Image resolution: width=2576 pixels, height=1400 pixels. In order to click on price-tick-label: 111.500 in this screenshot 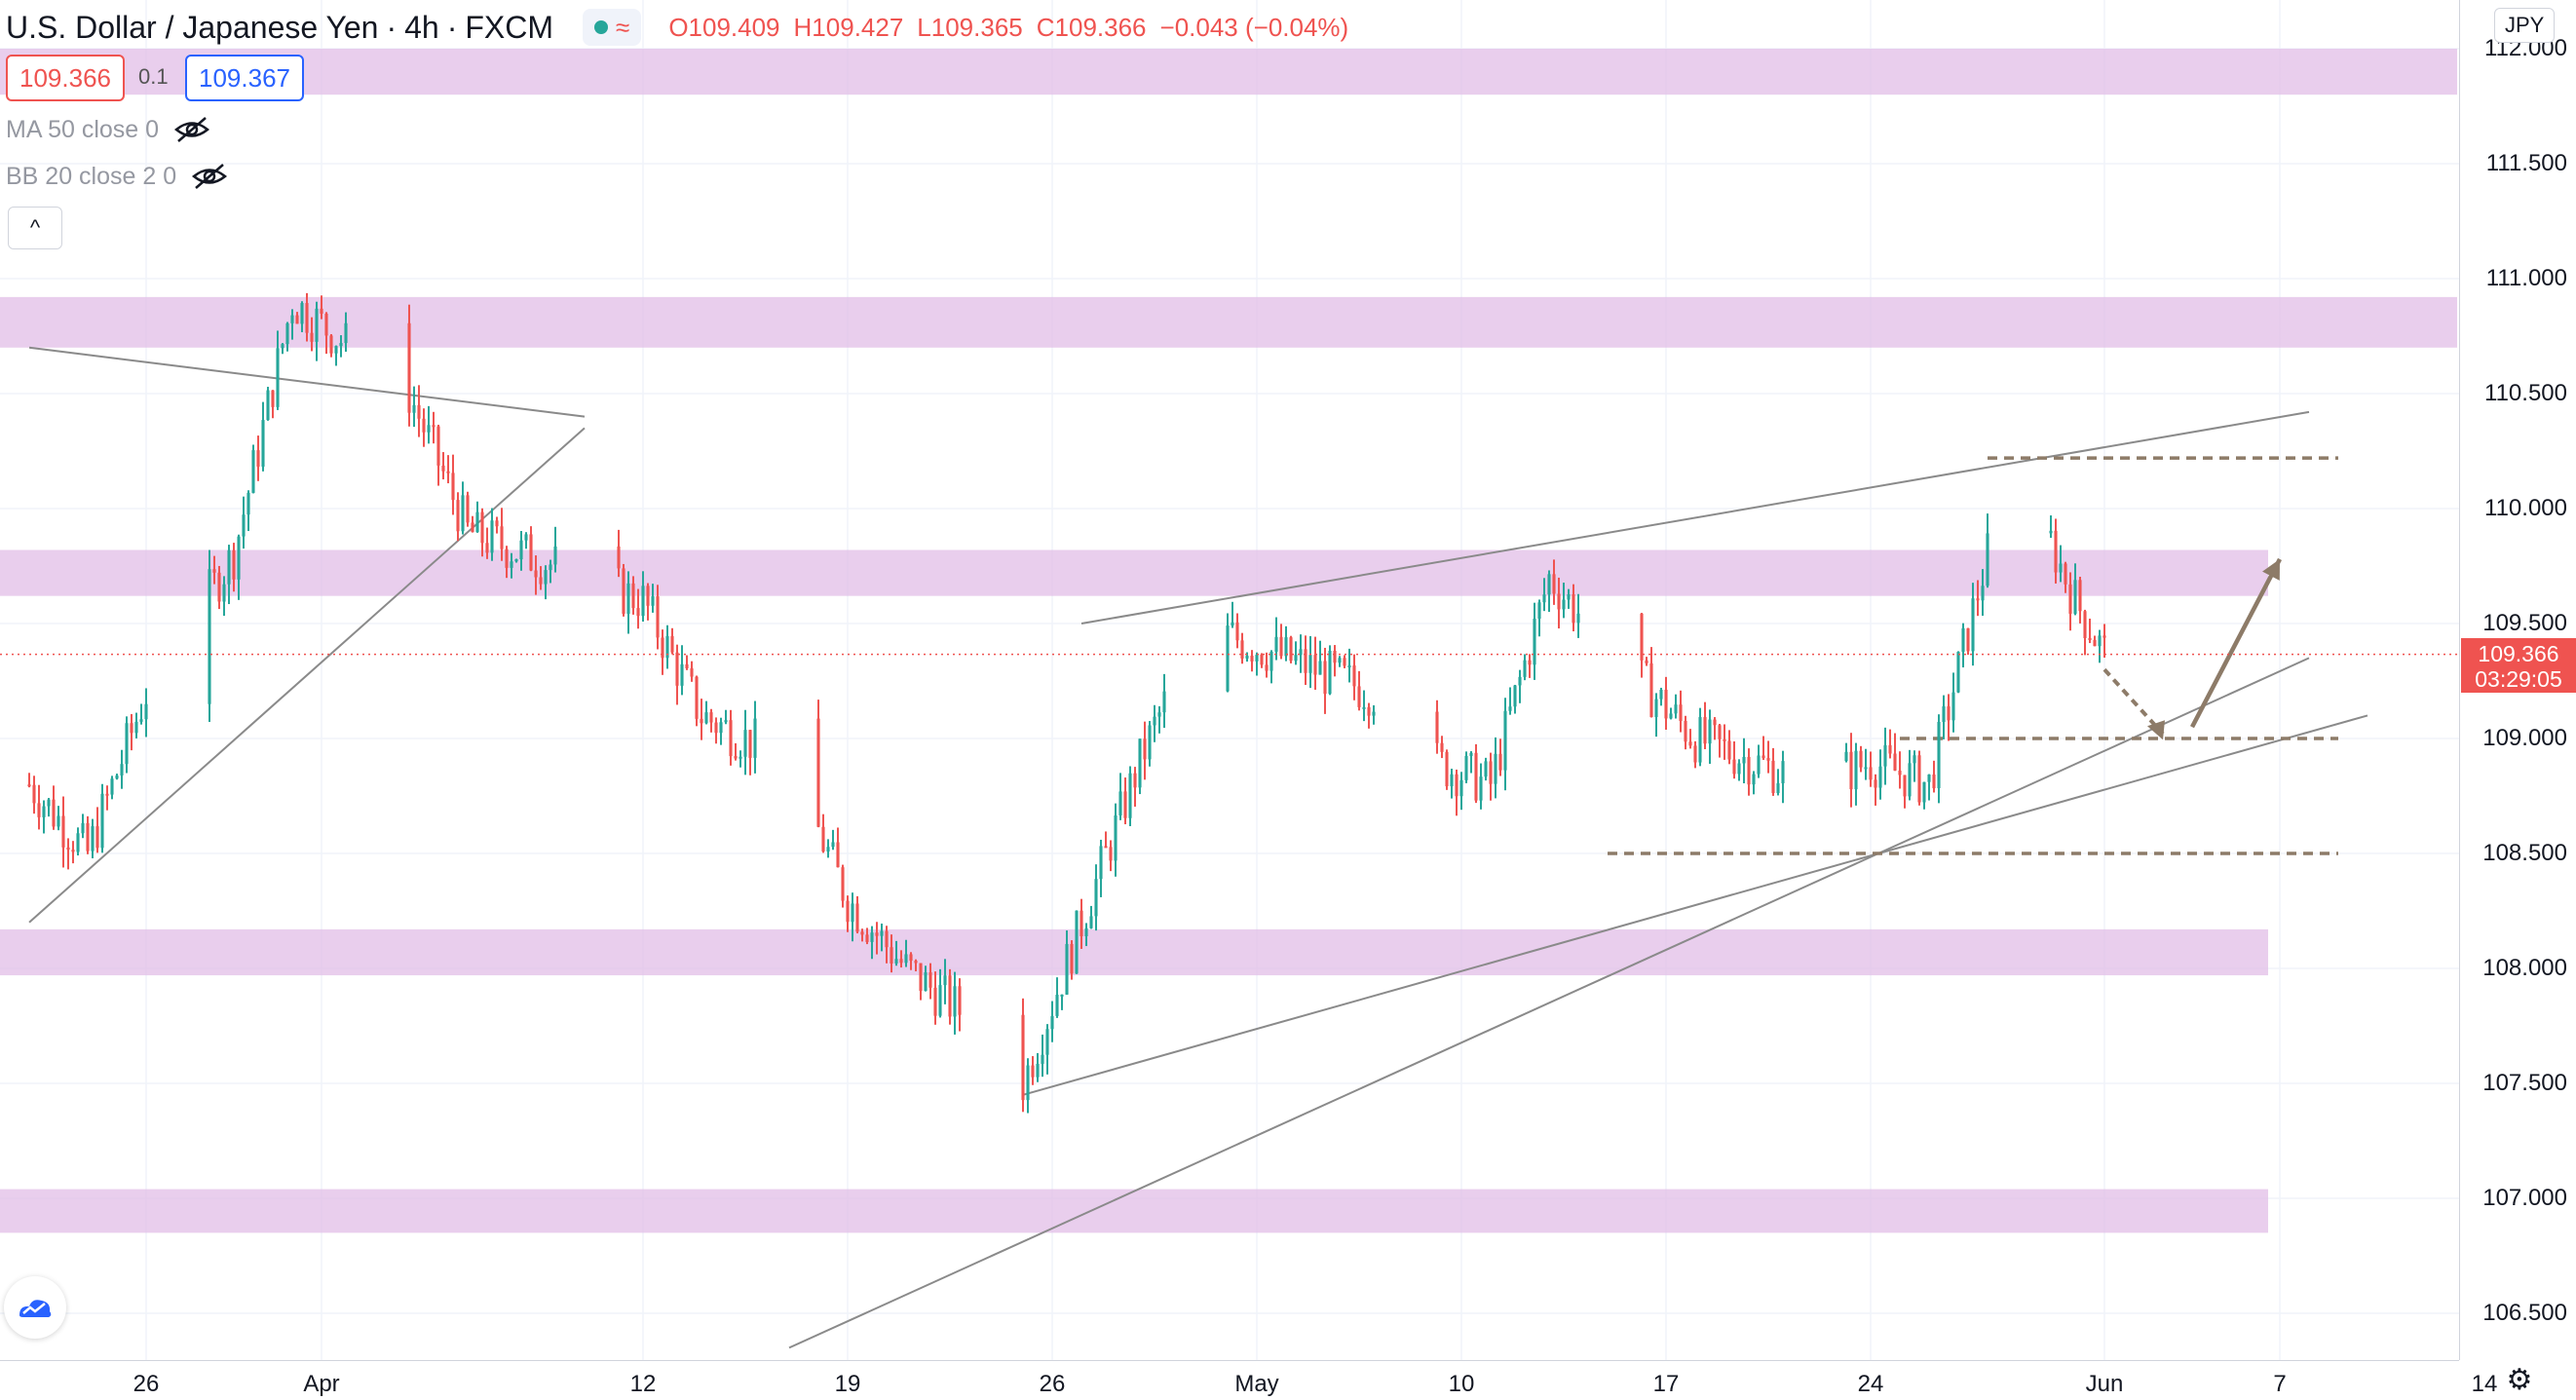, I will do `click(2526, 163)`.